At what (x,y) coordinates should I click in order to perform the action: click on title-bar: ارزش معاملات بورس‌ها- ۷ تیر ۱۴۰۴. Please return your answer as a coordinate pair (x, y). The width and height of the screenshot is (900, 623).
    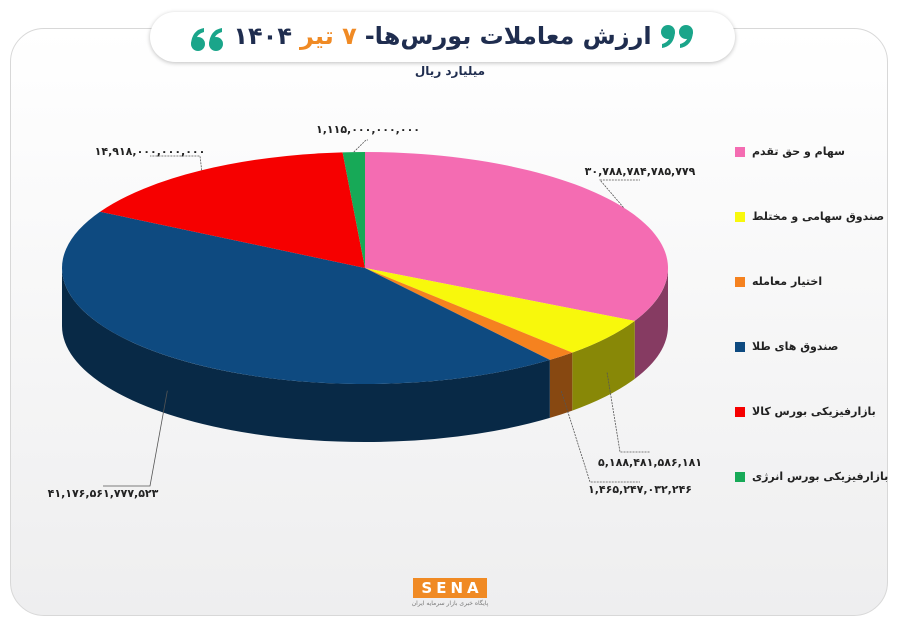
    Looking at the image, I should click on (442, 37).